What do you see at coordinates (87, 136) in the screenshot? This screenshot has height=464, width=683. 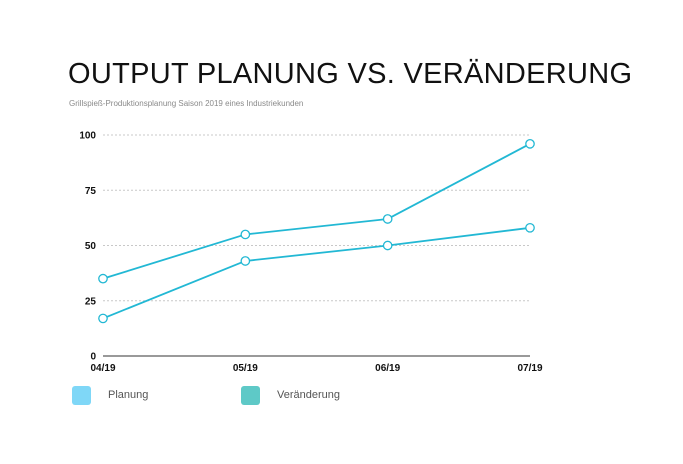 I see `y-tick-label: 100` at bounding box center [87, 136].